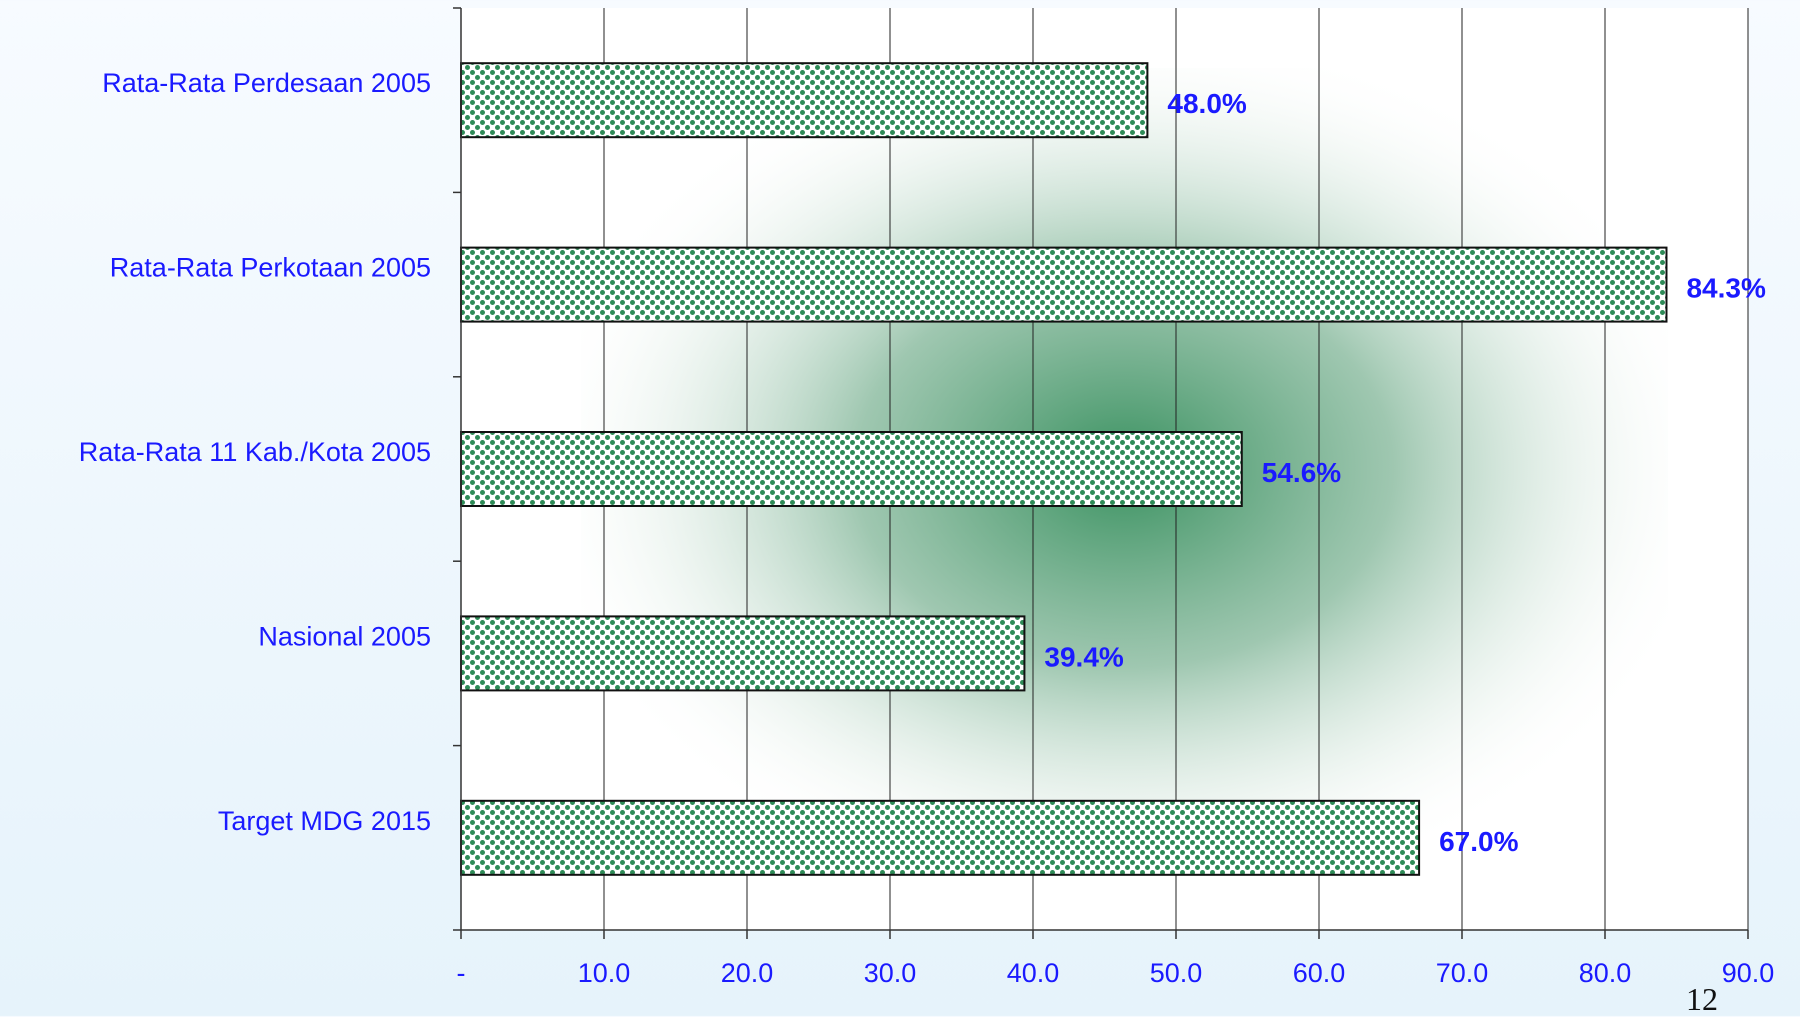 The width and height of the screenshot is (1800, 1017). Describe the element at coordinates (270, 268) in the screenshot. I see `category-label: Rata-Rata Perkotaan 2005` at that location.